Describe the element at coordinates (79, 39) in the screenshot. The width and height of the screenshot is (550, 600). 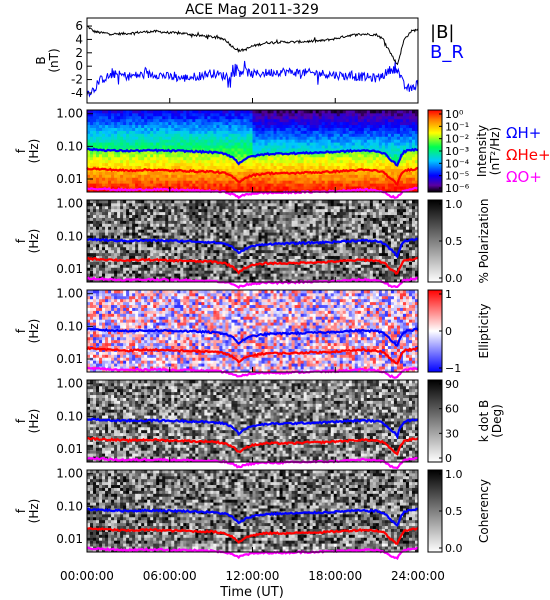
I see `y-tick-label: 4` at that location.